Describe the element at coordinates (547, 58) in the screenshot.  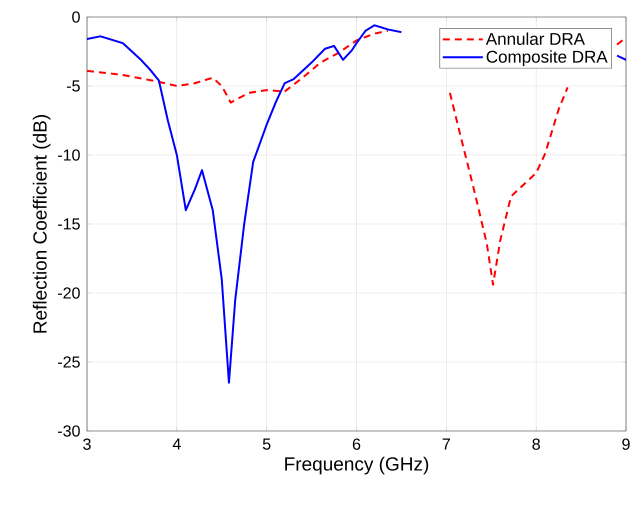
I see `legend-label: Composite DRA` at that location.